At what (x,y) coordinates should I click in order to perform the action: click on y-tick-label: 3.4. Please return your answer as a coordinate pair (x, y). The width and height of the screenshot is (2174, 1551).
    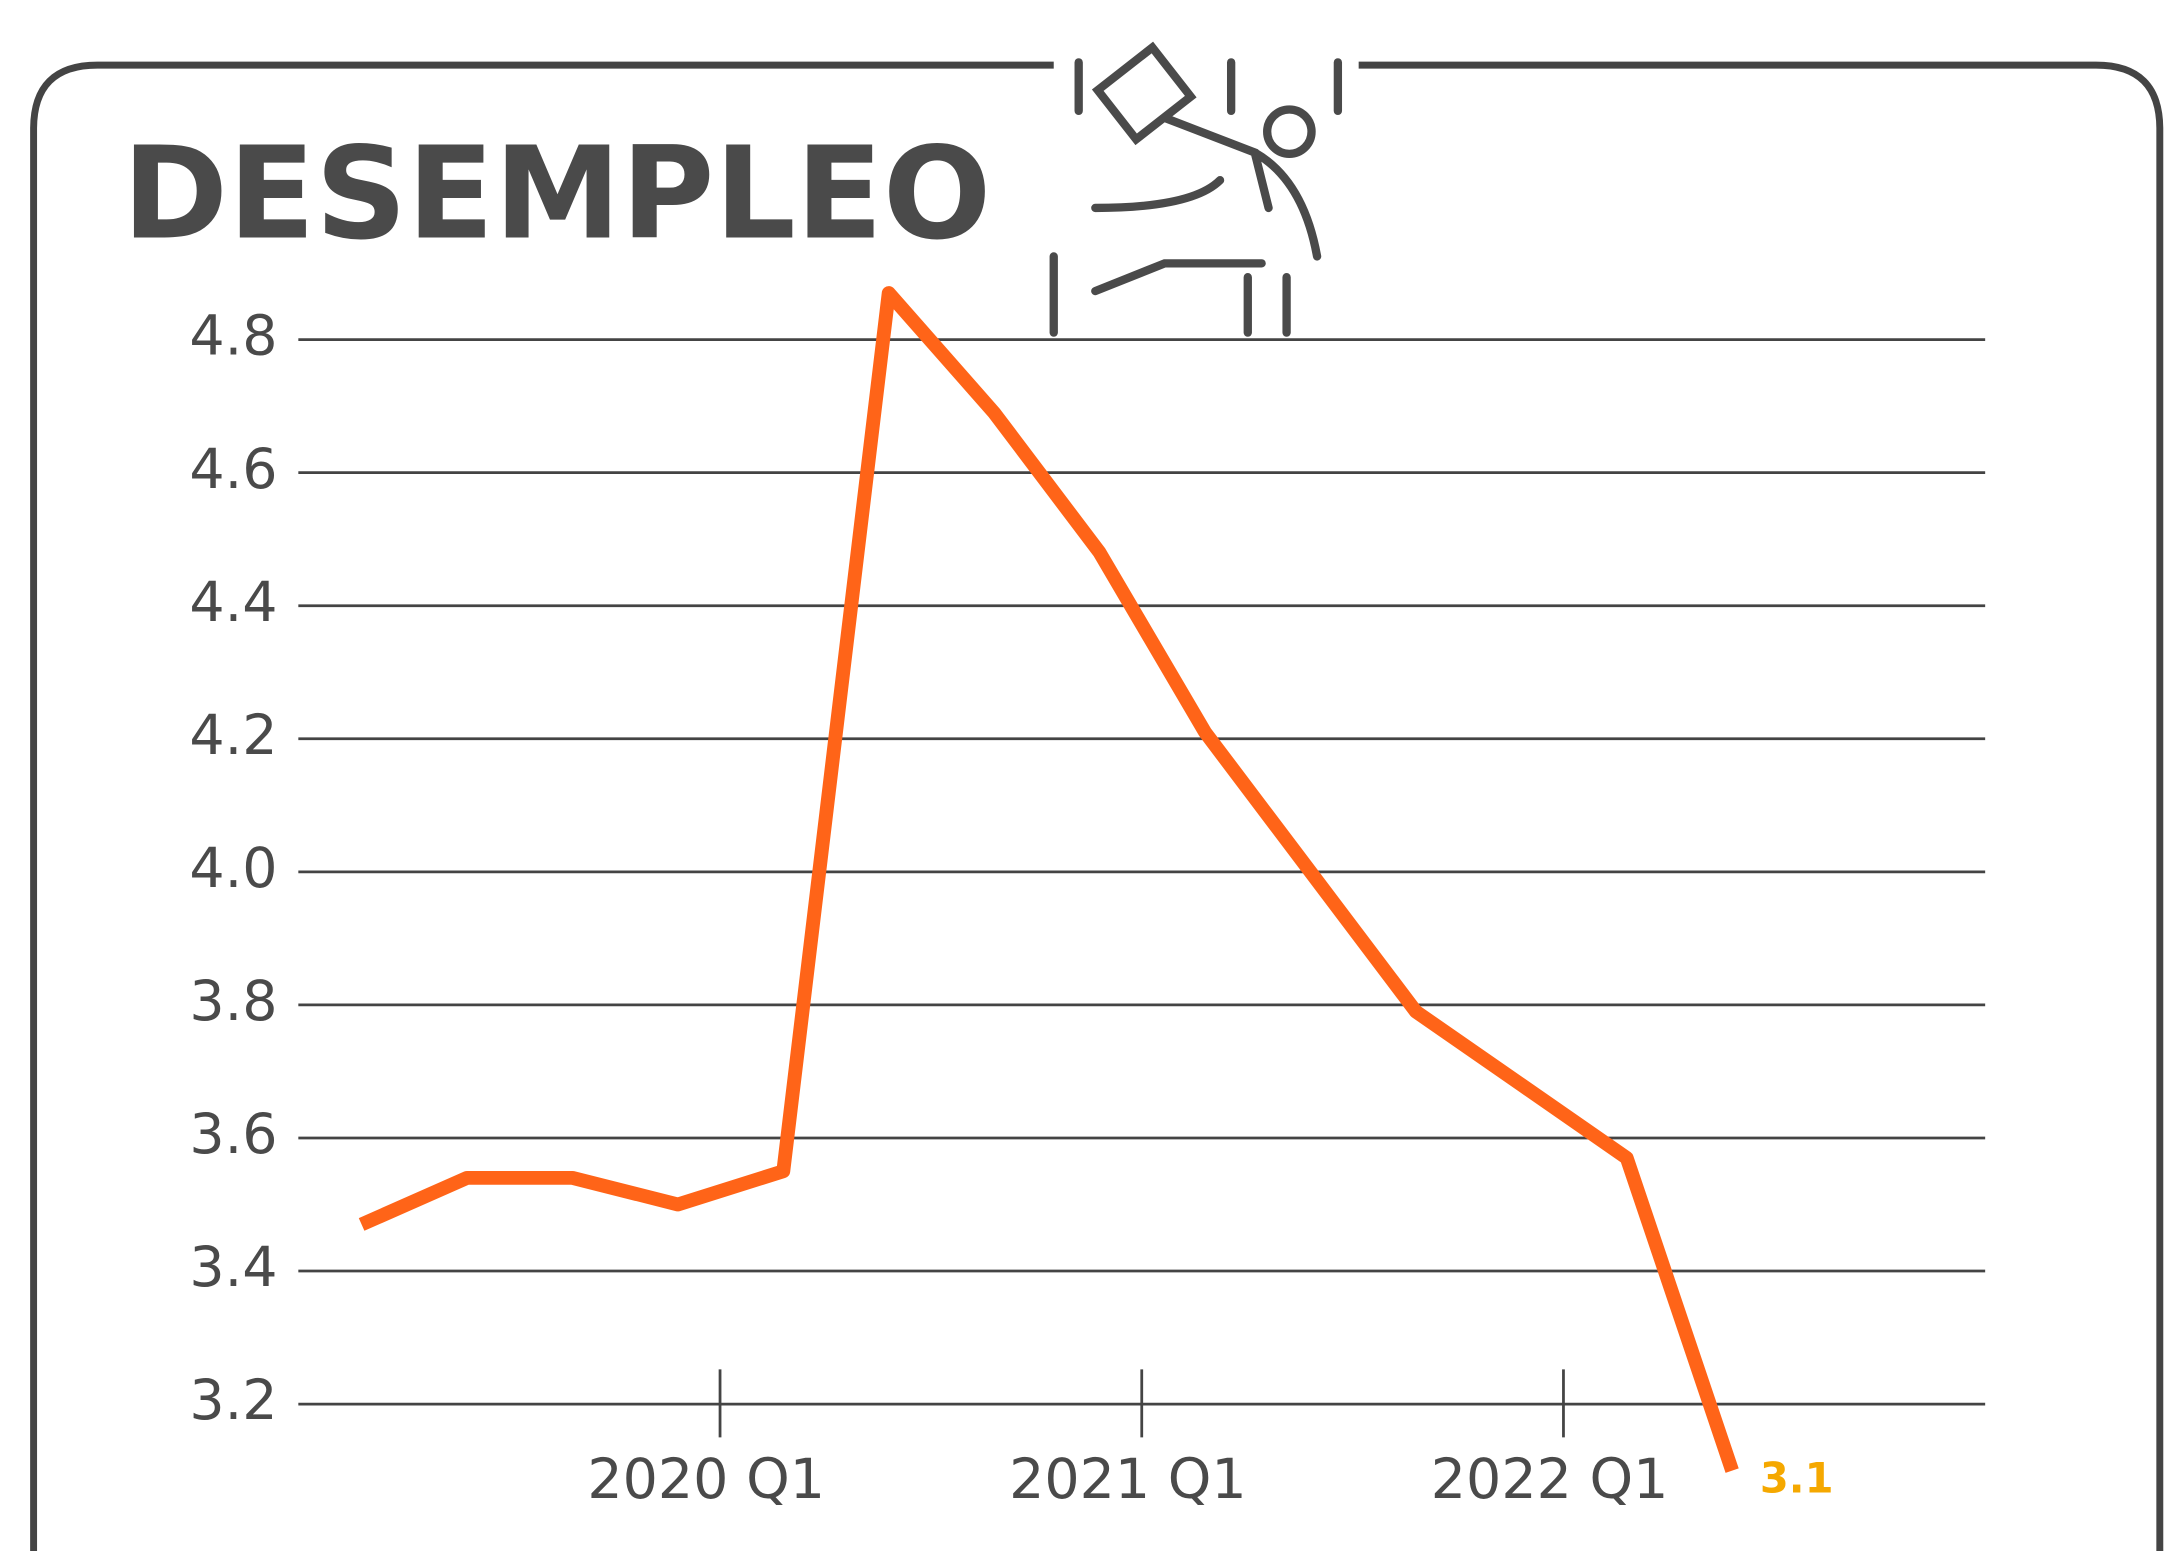
    Looking at the image, I should click on (233, 1268).